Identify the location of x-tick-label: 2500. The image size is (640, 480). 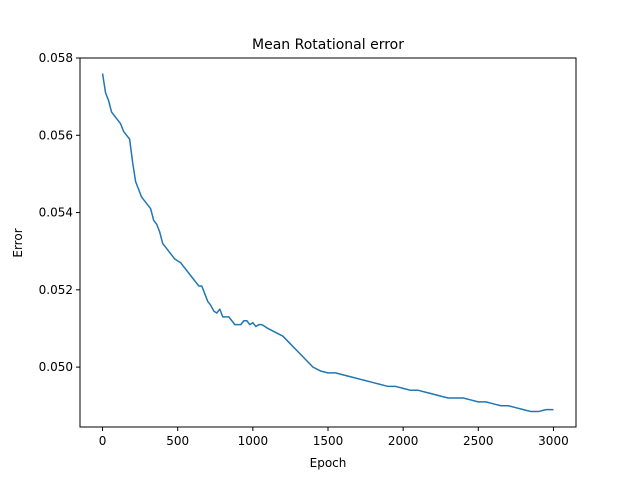
(478, 441).